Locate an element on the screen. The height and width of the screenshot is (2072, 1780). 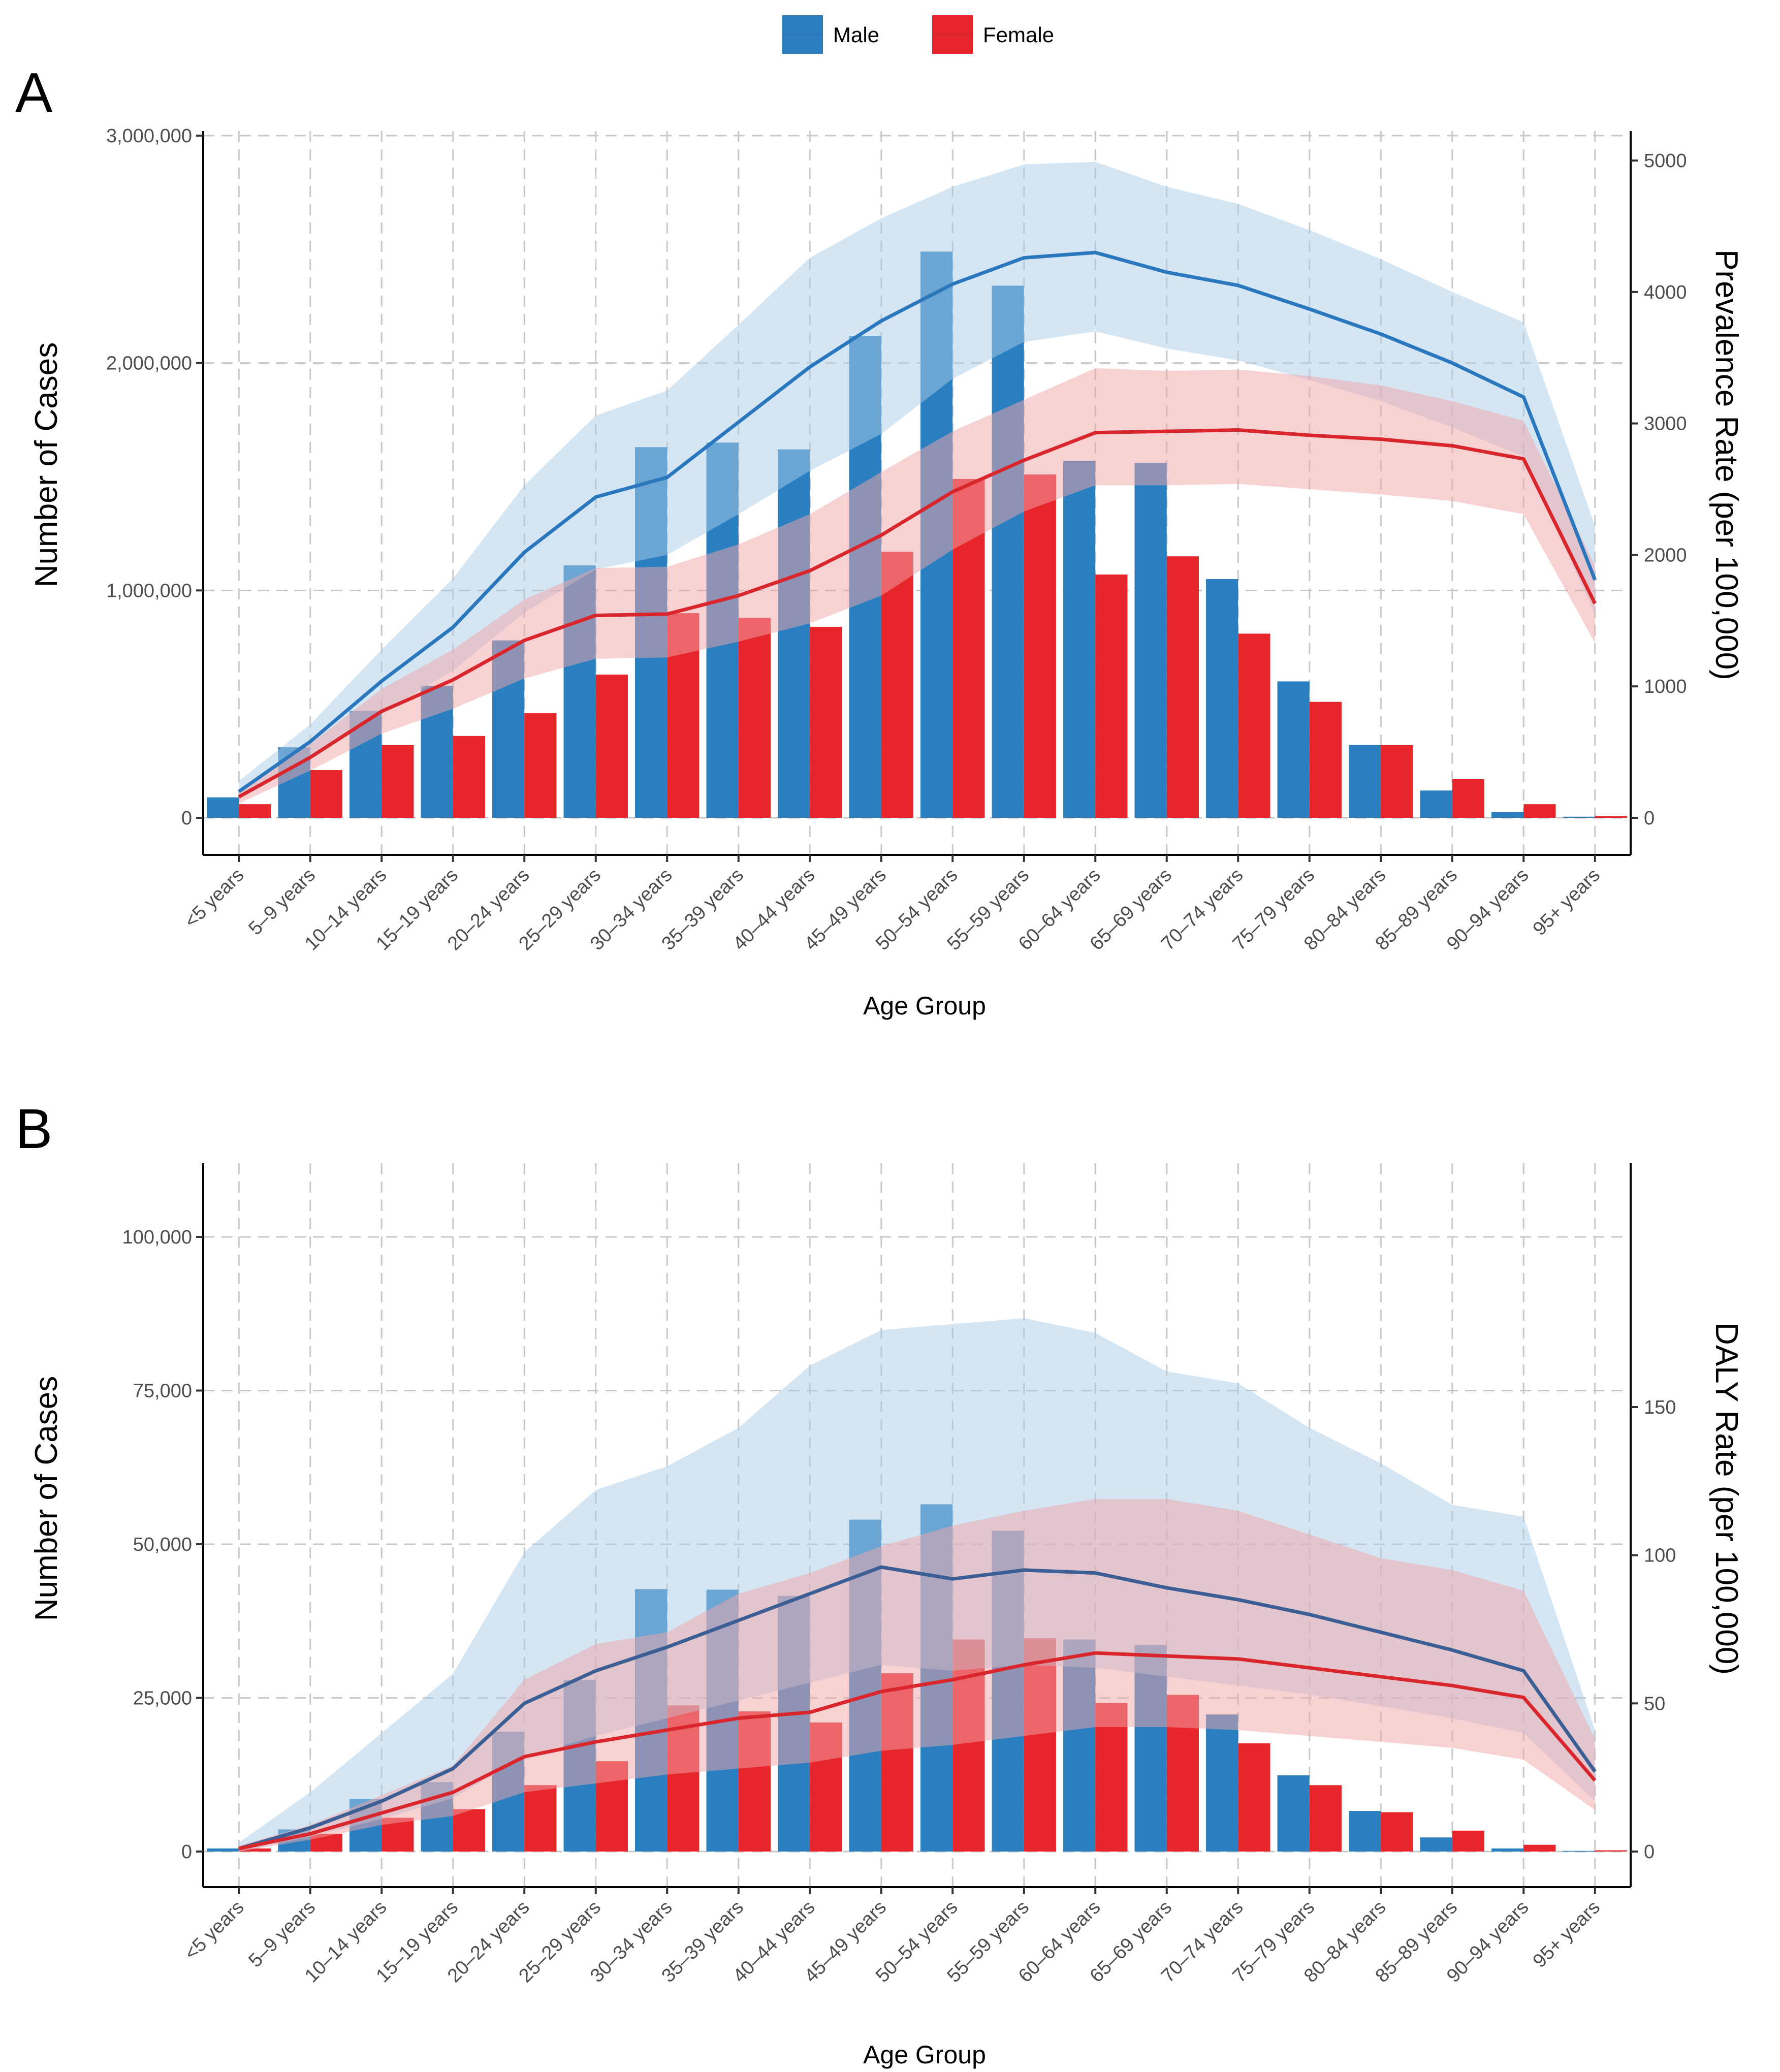
panel-letter-b: B is located at coordinates (33, 1129).